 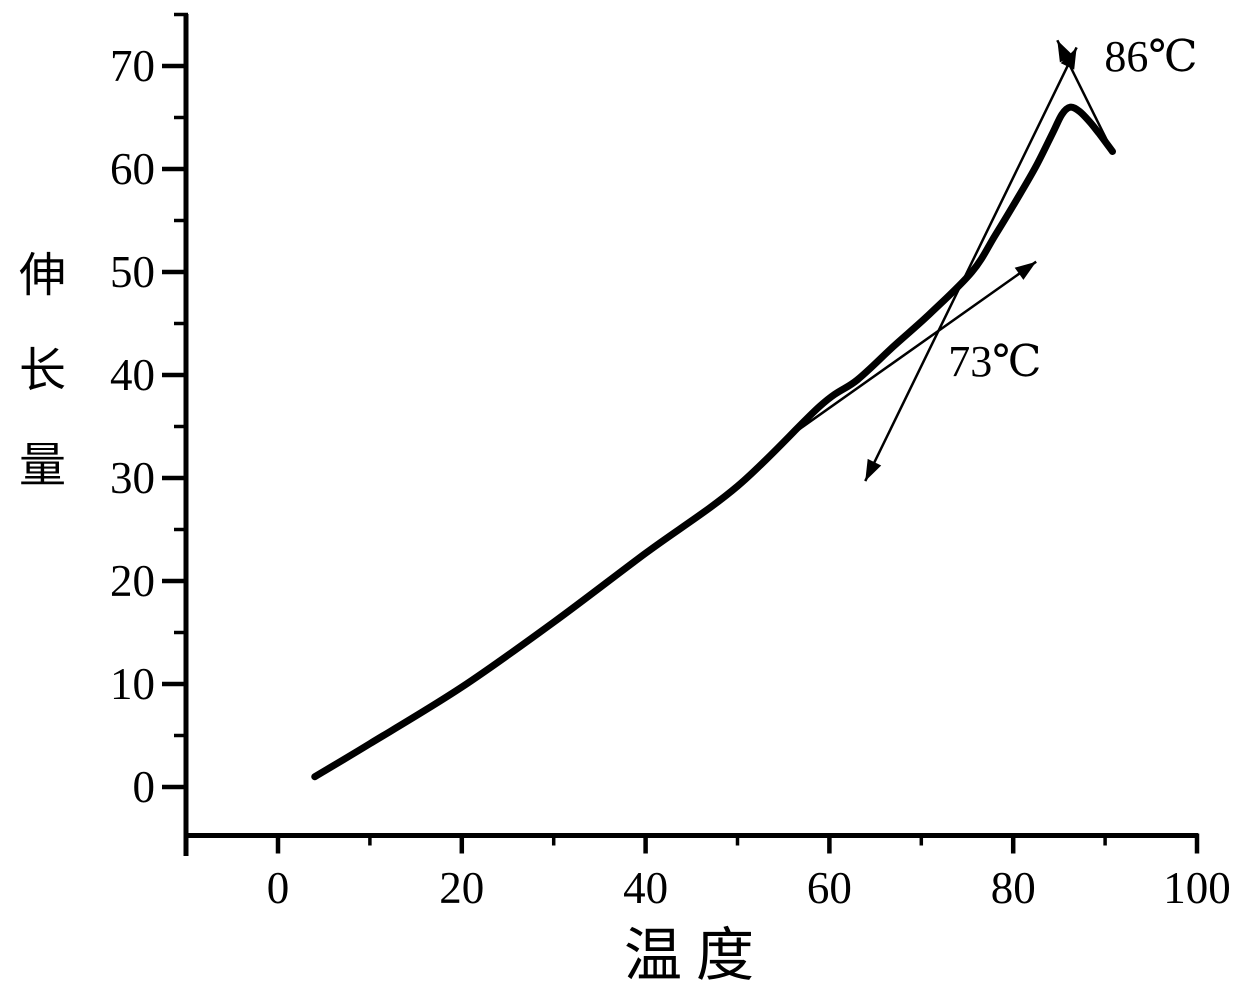 I want to click on y-tick-label: 10, so click(x=132, y=684).